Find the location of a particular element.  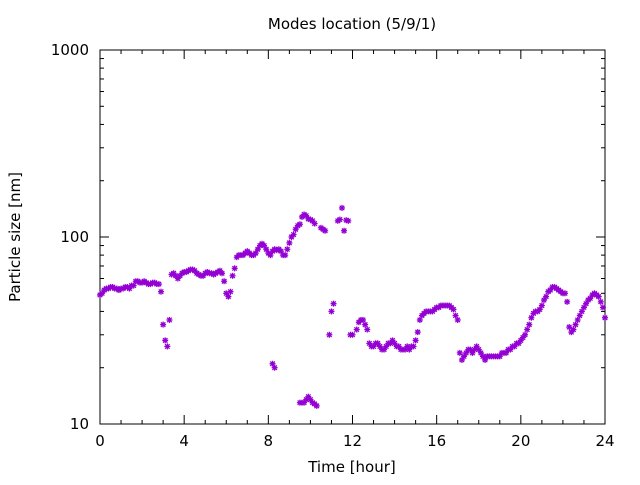

x-tick-label: 24 is located at coordinates (604, 441).